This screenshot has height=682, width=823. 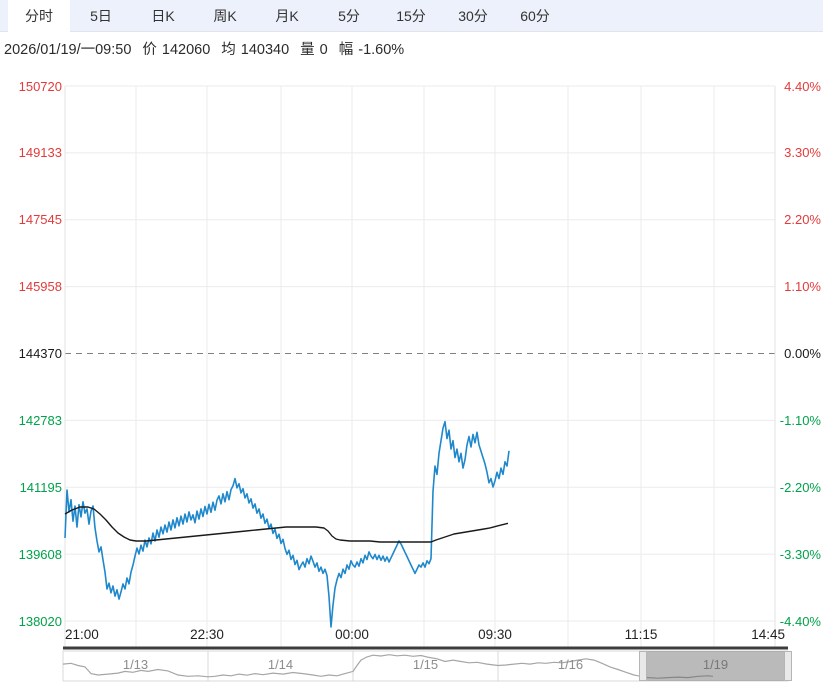 I want to click on quote-datetime: 2026/01/19/一09:50, so click(x=68, y=49).